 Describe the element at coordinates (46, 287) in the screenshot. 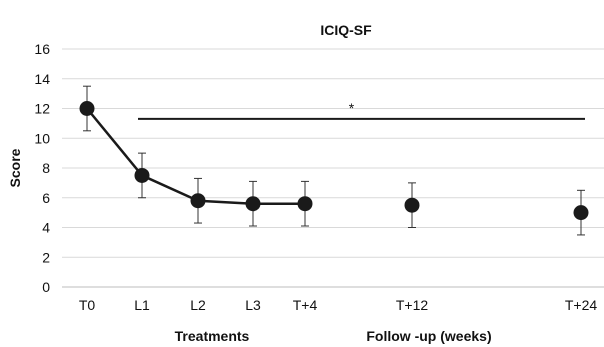

I see `y-tick-label: 0` at that location.